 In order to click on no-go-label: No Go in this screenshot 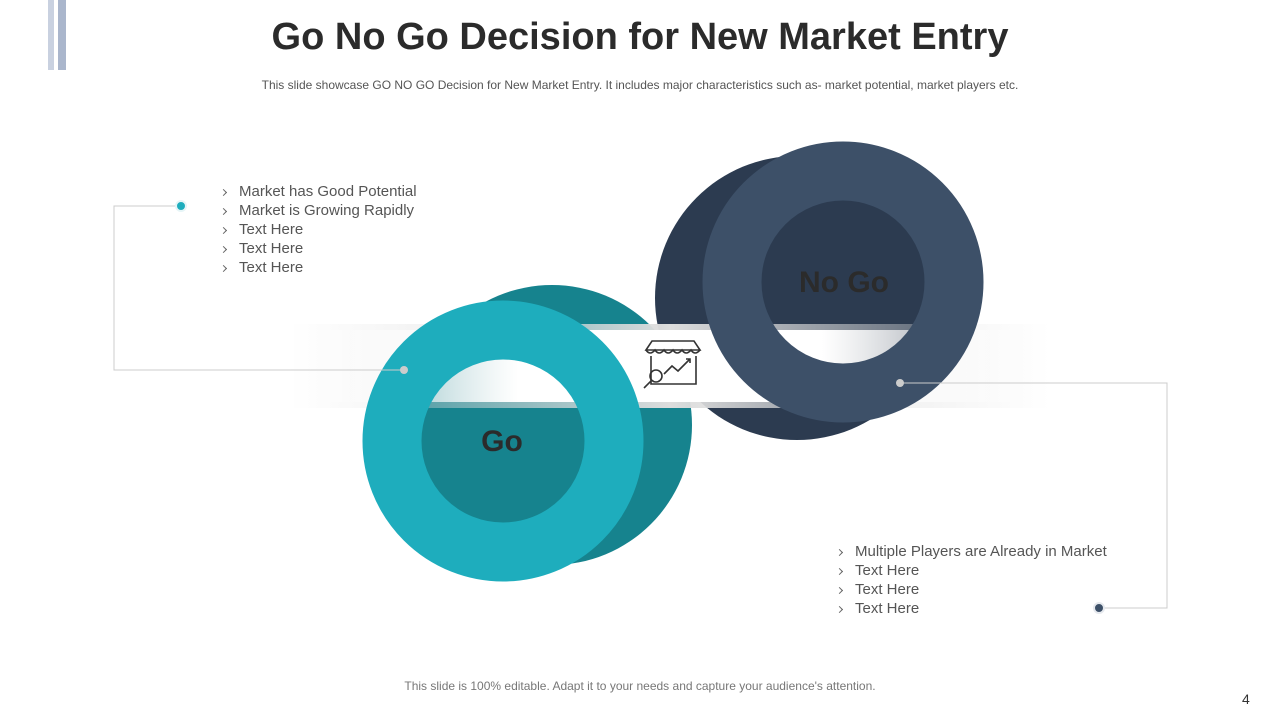, I will do `click(844, 282)`.